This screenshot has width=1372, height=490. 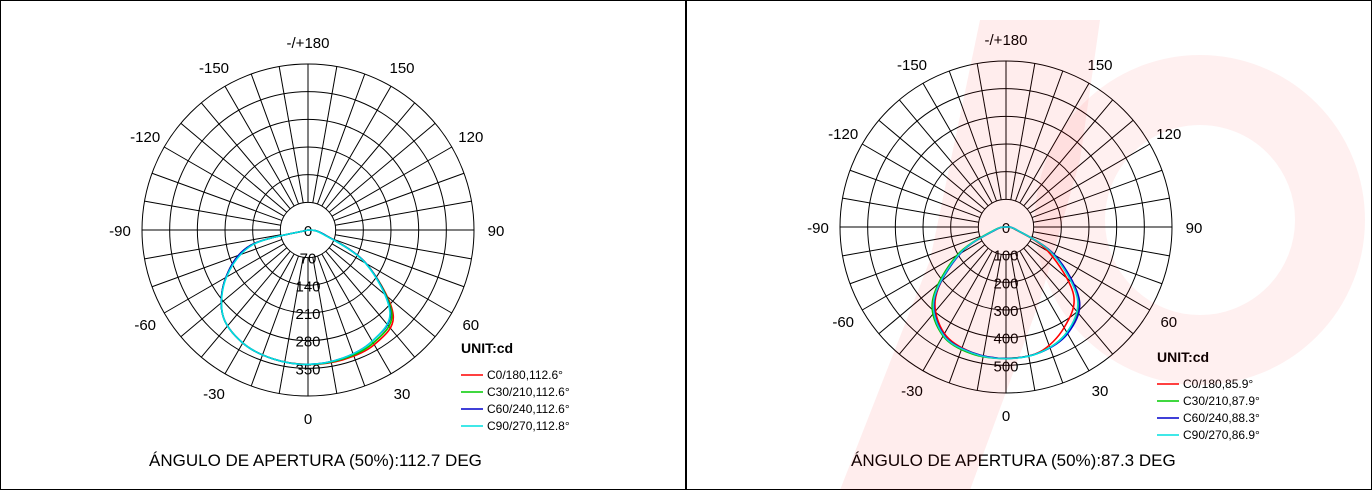 What do you see at coordinates (1005, 339) in the screenshot?
I see `radial-tick-label: 400` at bounding box center [1005, 339].